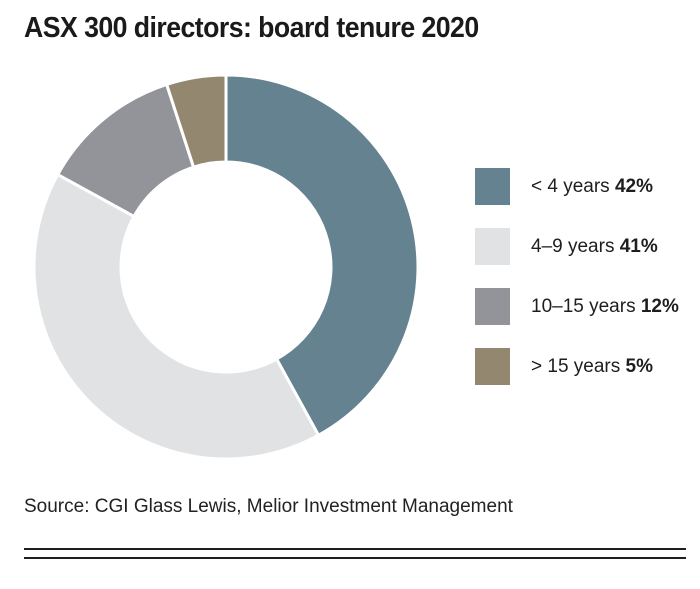 The height and width of the screenshot is (589, 700). Describe the element at coordinates (492, 306) in the screenshot. I see `legend-swatch-10-15-years` at that location.